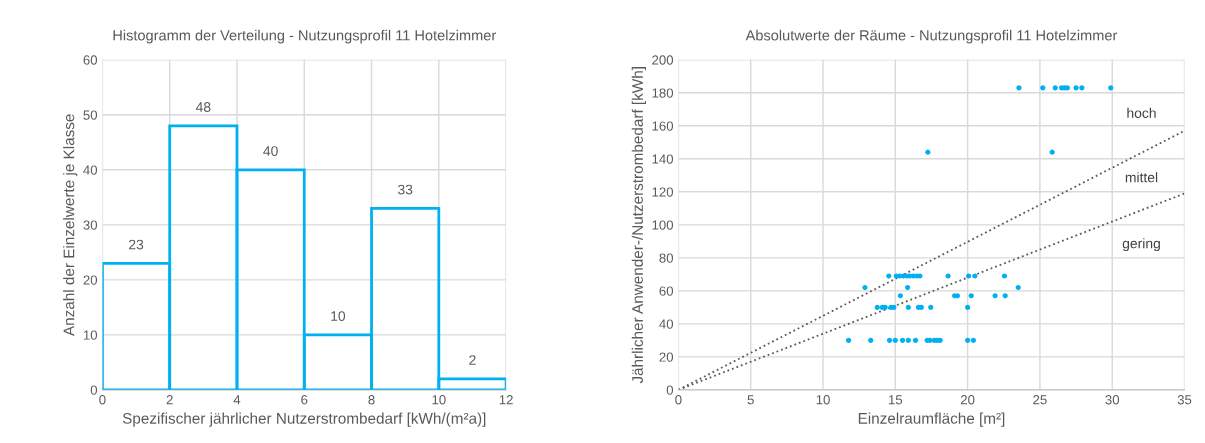  I want to click on x-tick-label: 20, so click(967, 400).